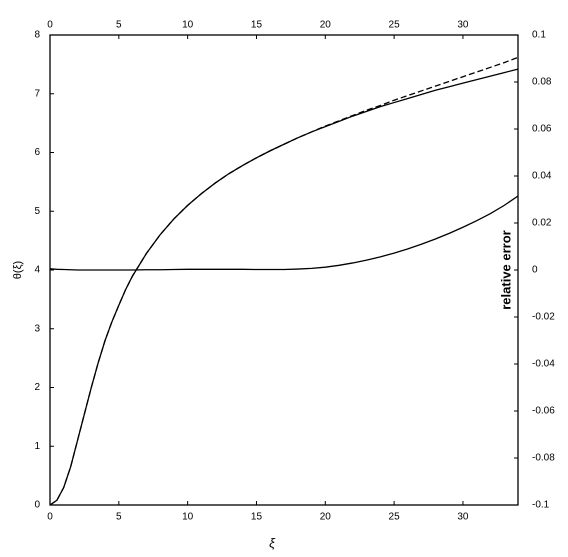 The image size is (568, 557). I want to click on y2-tick-label: 0.08, so click(542, 82).